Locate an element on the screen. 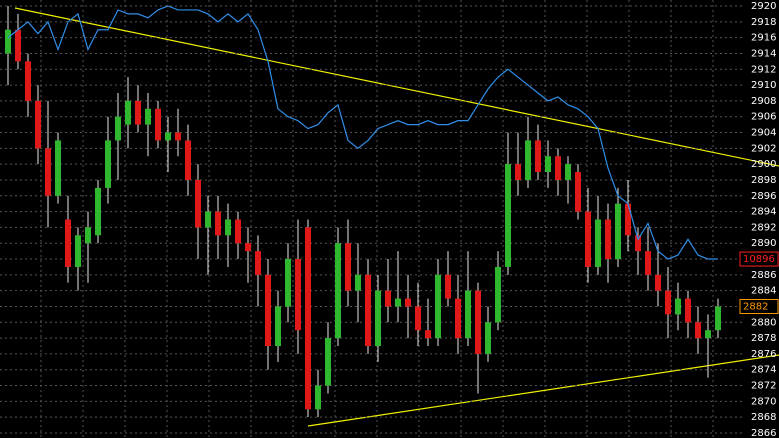 Image resolution: width=779 pixels, height=438 pixels. y-tick-label: 2904 is located at coordinates (763, 133).